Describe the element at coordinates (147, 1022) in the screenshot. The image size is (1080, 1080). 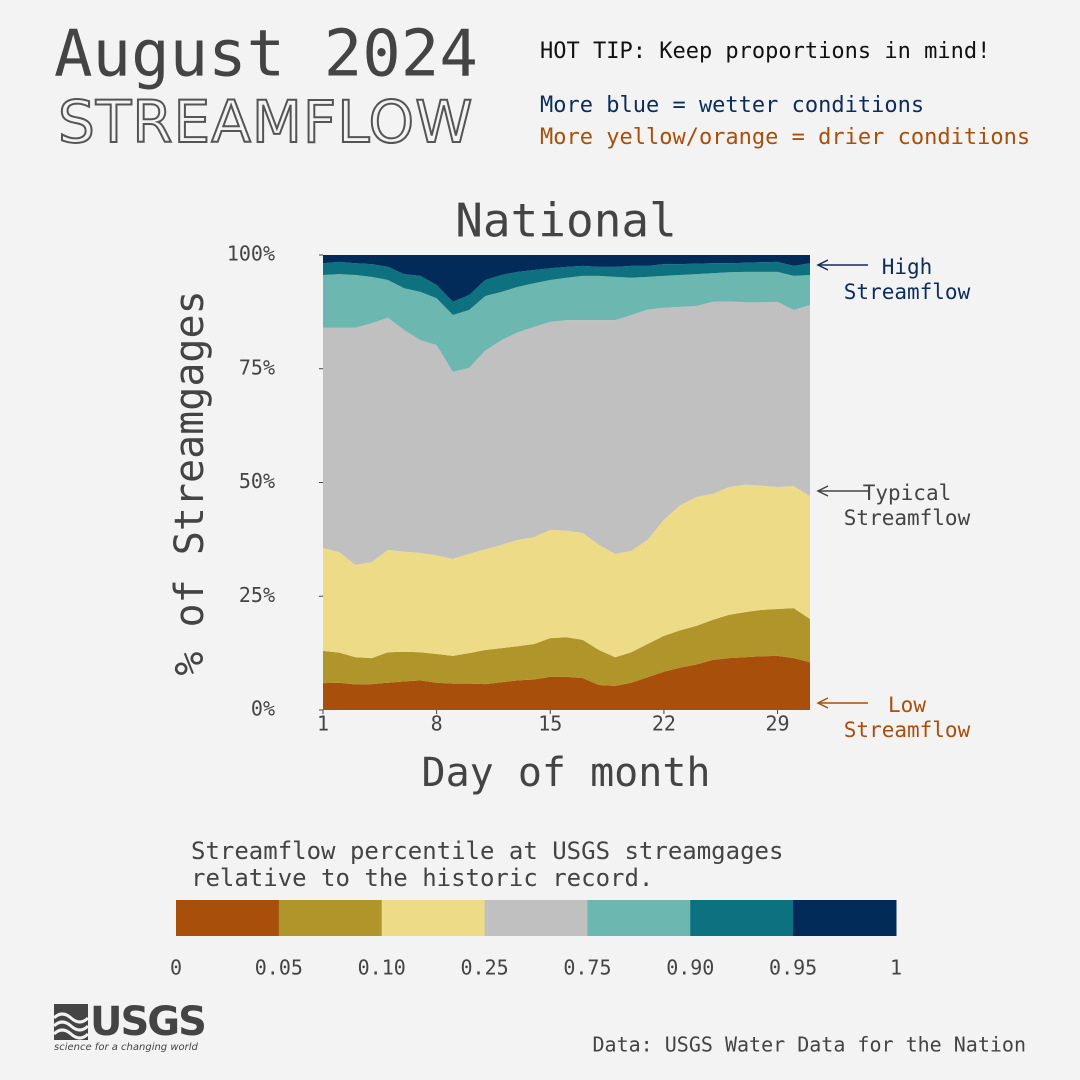
I see `logo-text: USGS` at that location.